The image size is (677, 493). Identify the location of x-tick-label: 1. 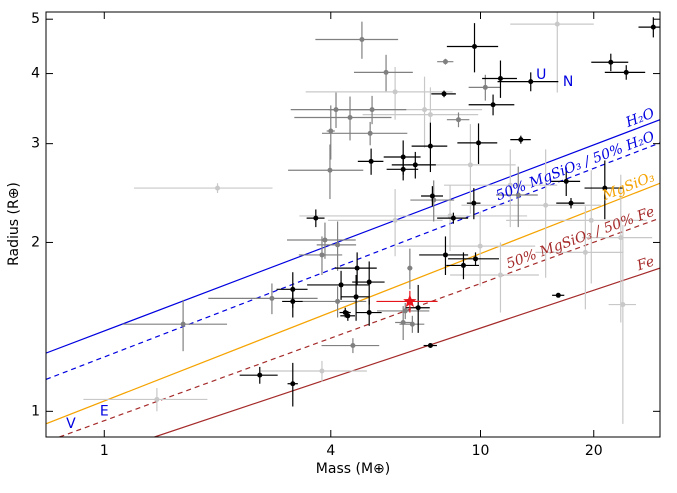
(104, 451).